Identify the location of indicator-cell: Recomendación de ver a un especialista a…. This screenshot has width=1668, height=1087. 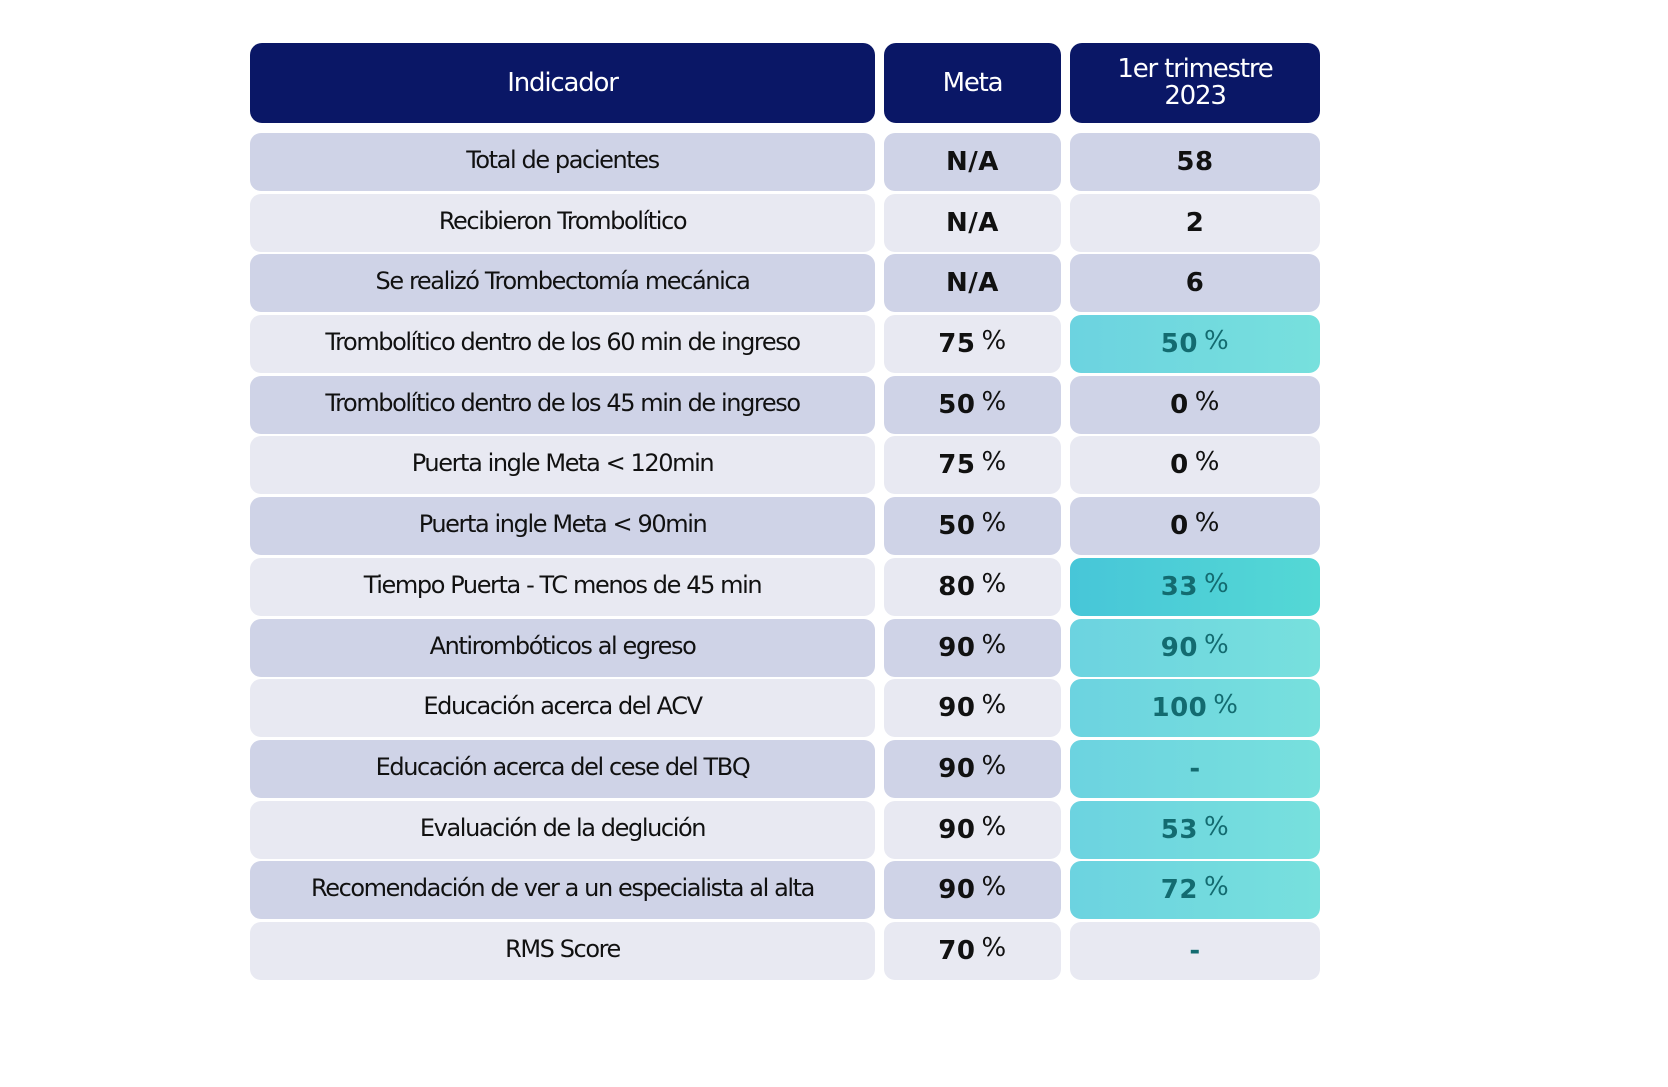
(562, 890).